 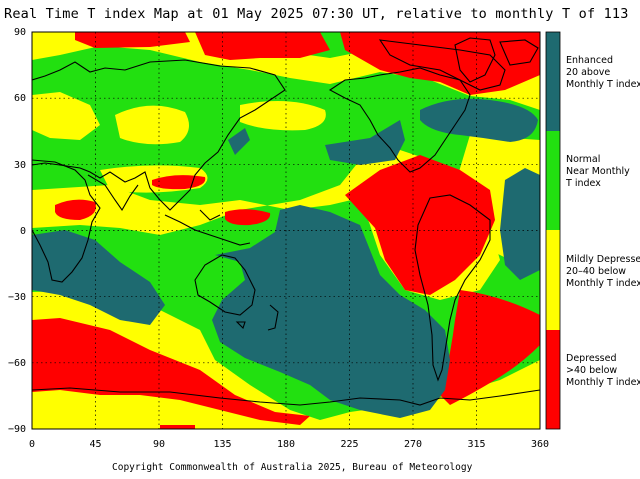 I want to click on lon-tick-label: 180, so click(x=286, y=444).